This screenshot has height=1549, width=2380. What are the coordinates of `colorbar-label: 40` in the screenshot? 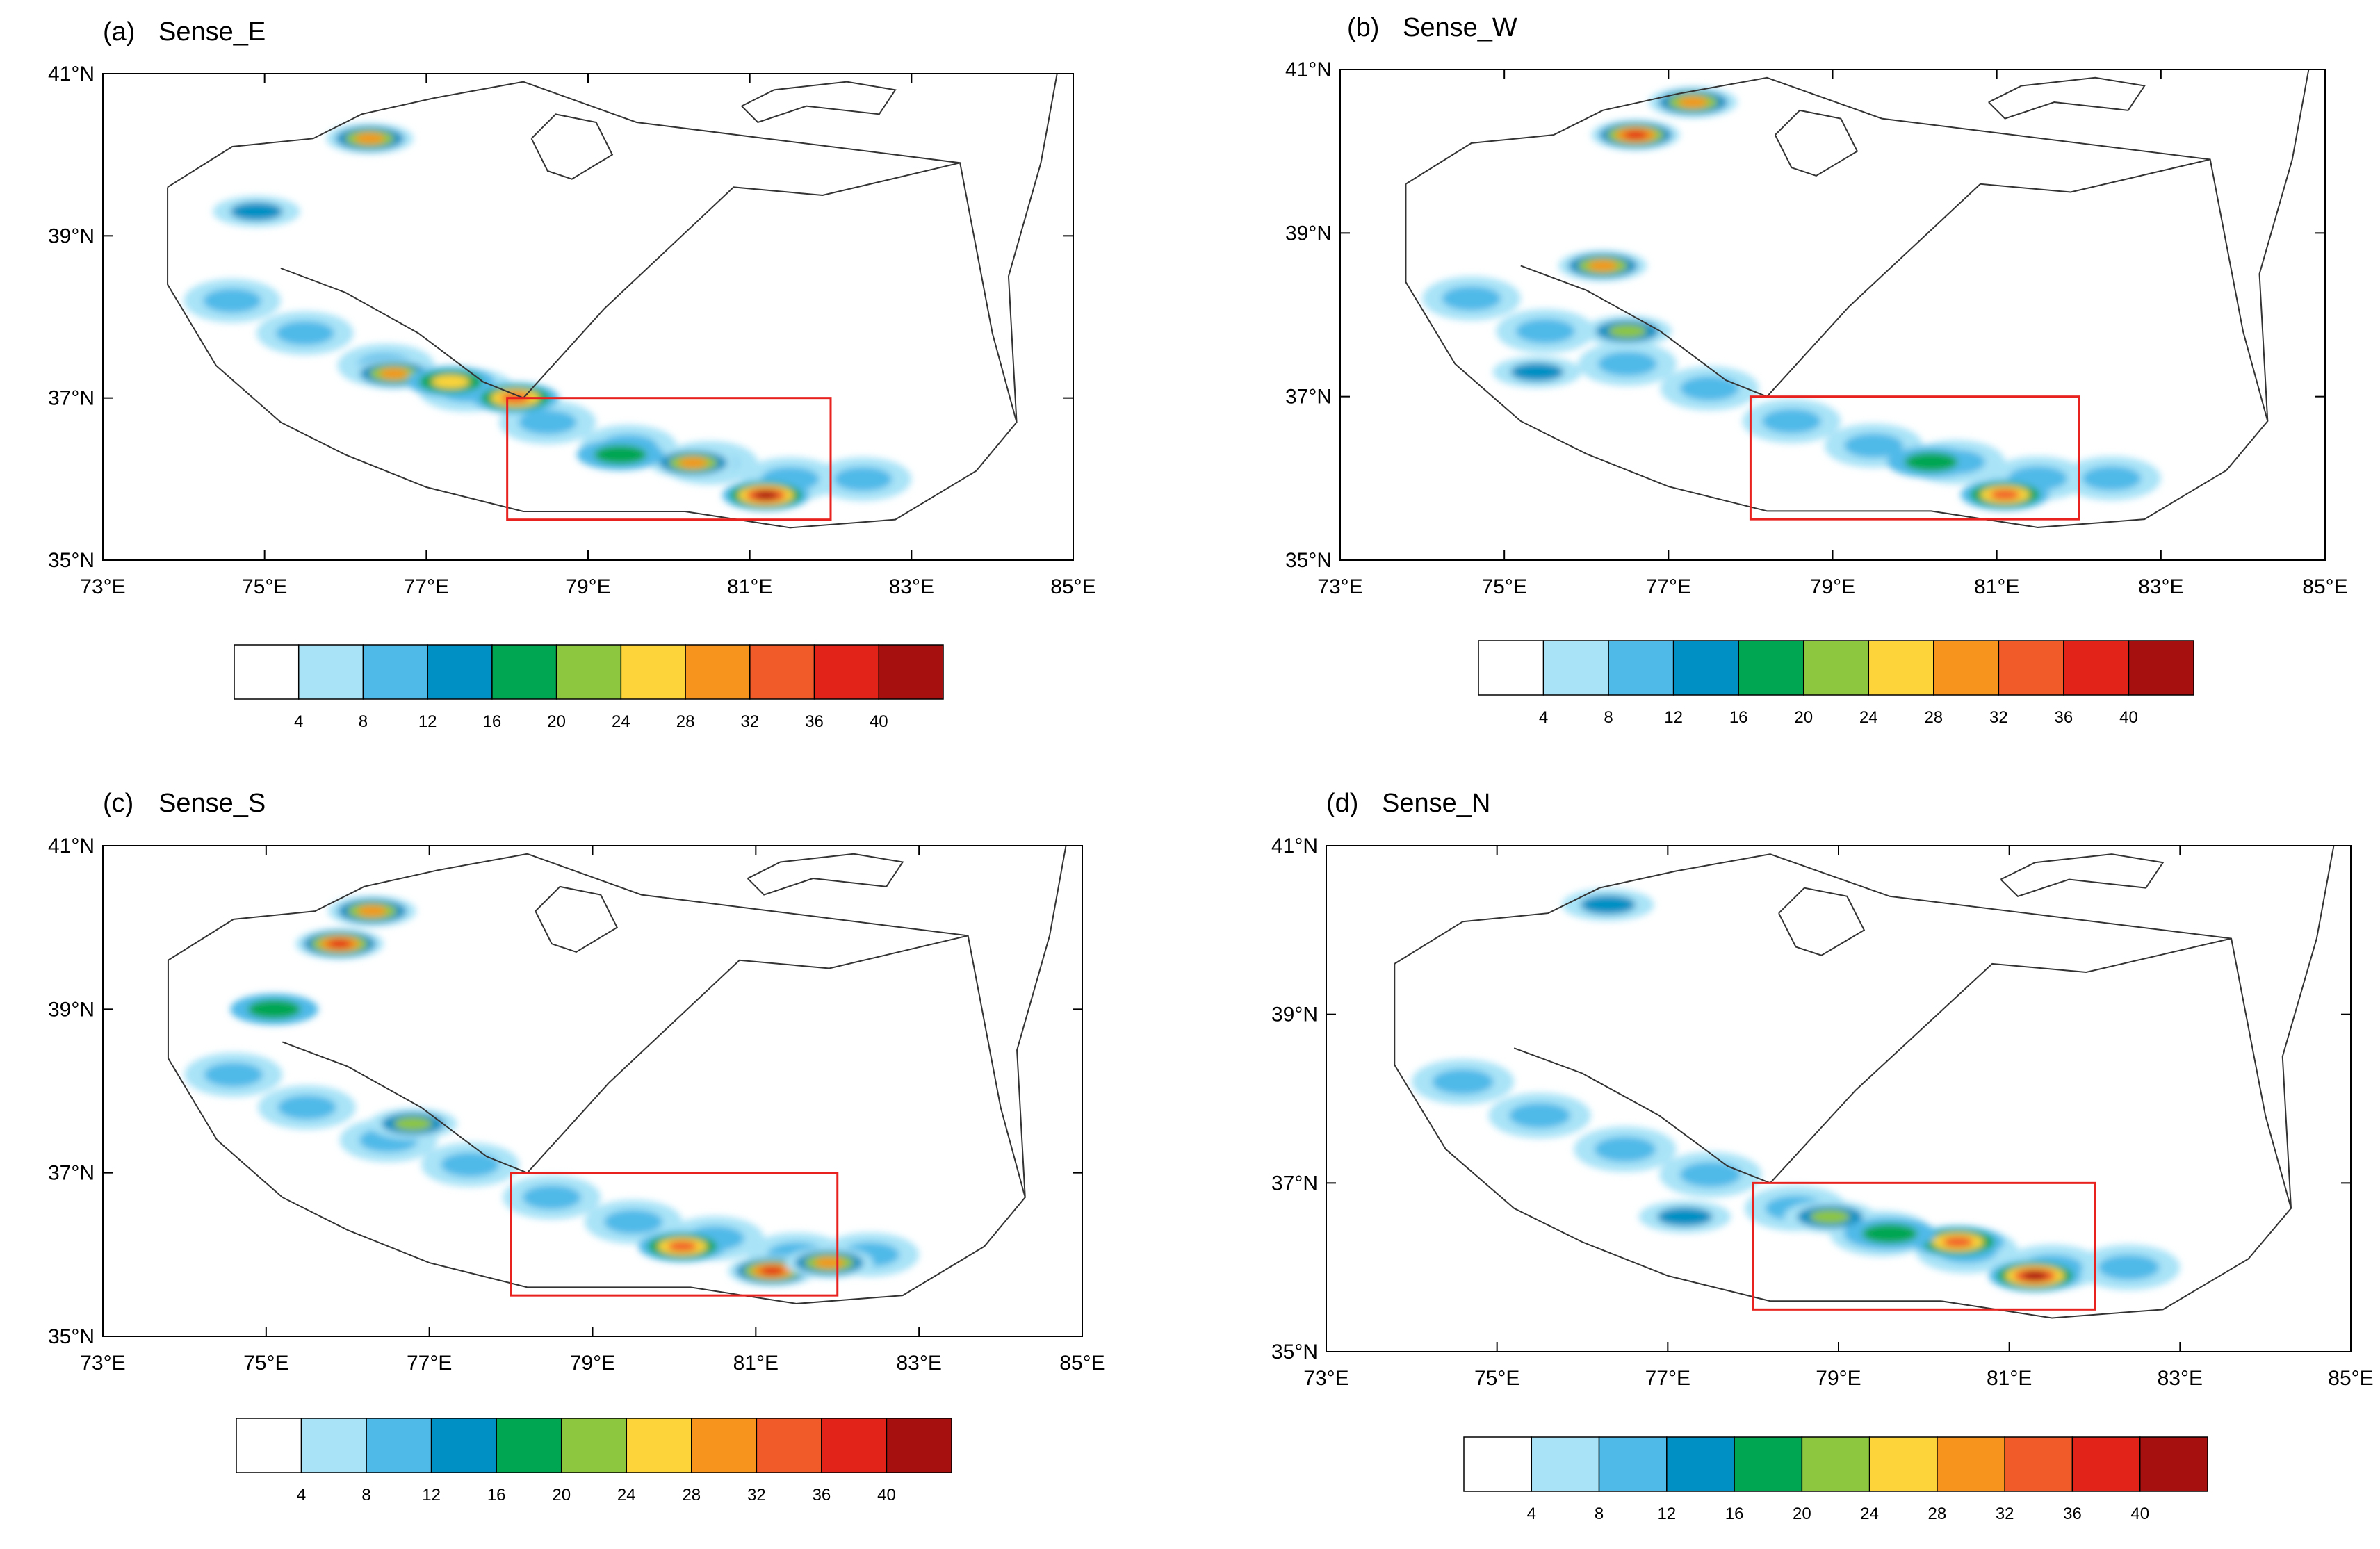 It's located at (886, 1495).